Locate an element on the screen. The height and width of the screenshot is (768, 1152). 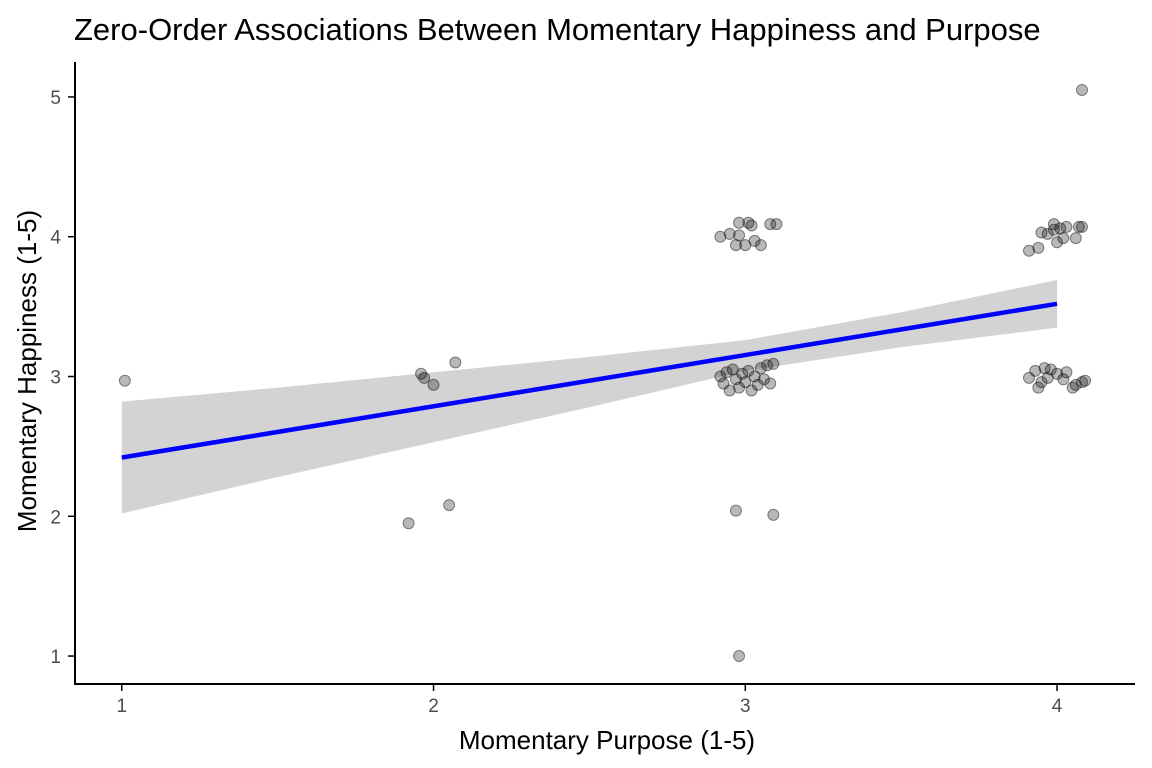
x-tick-label: 1 is located at coordinates (121, 706).